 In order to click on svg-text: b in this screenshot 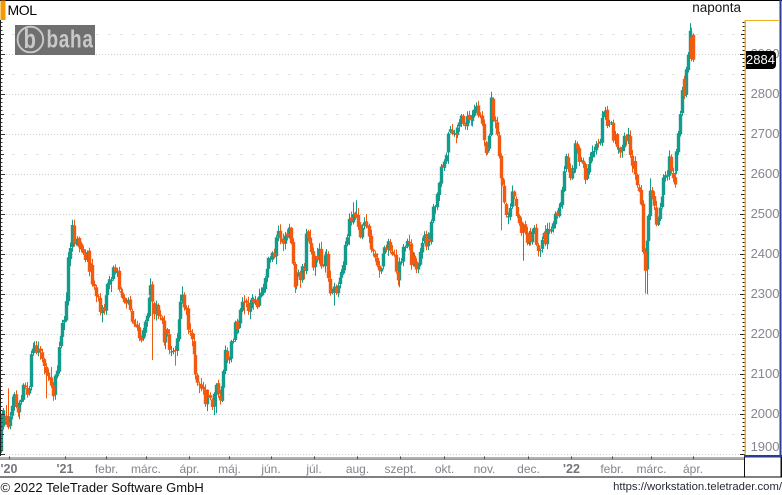, I will do `click(30, 39)`.